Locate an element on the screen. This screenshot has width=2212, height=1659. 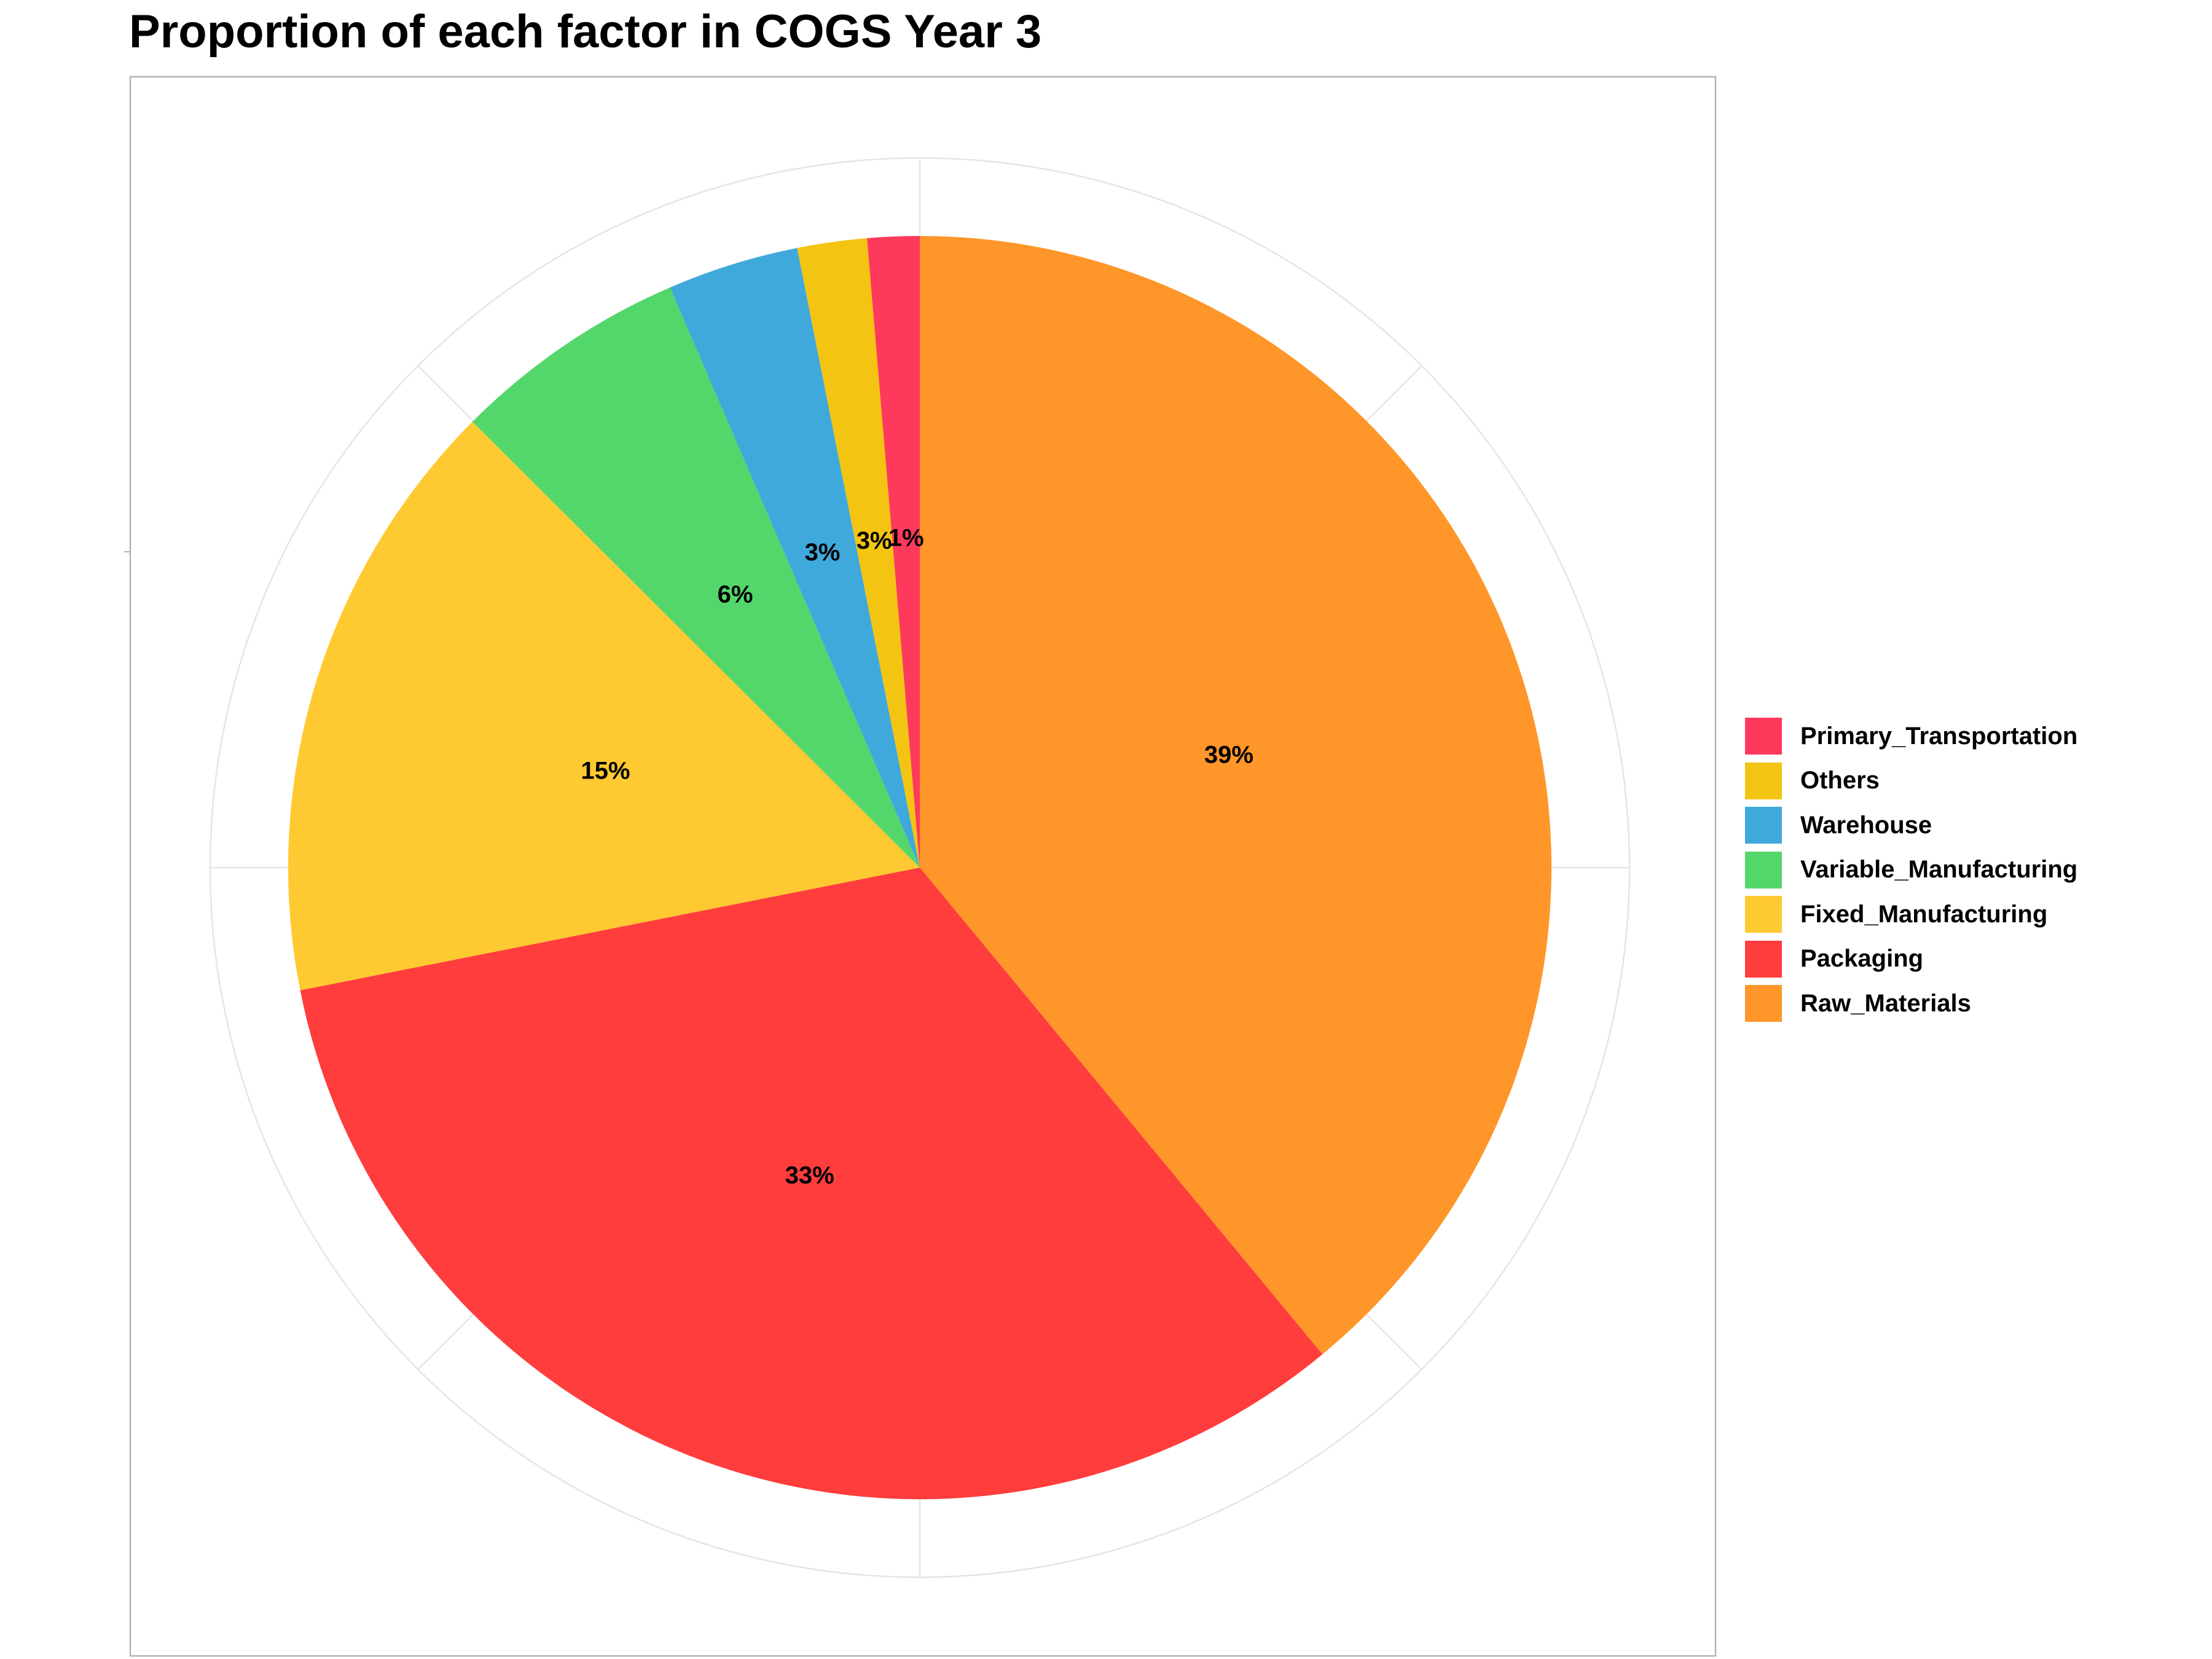
legend-label: Variable_Manufacturing is located at coordinates (1939, 870).